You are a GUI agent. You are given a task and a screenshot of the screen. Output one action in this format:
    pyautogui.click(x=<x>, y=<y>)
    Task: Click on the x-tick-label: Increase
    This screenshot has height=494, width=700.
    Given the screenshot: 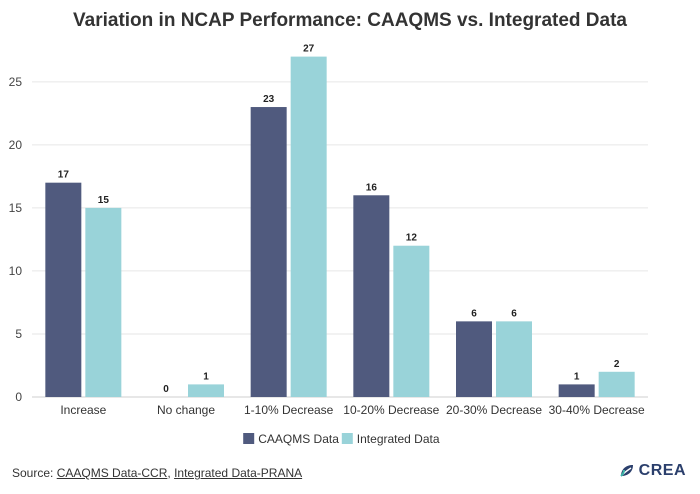 What is the action you would take?
    pyautogui.click(x=83, y=410)
    